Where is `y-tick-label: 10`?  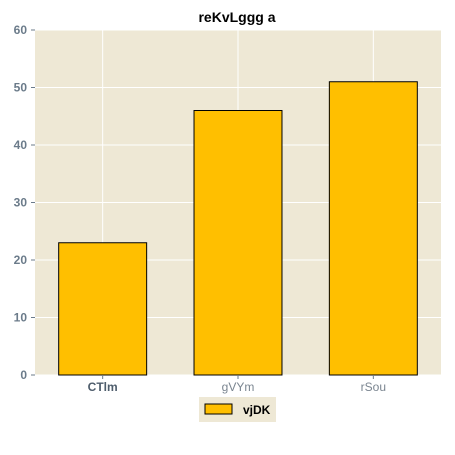
y-tick-label: 10 is located at coordinates (21, 318).